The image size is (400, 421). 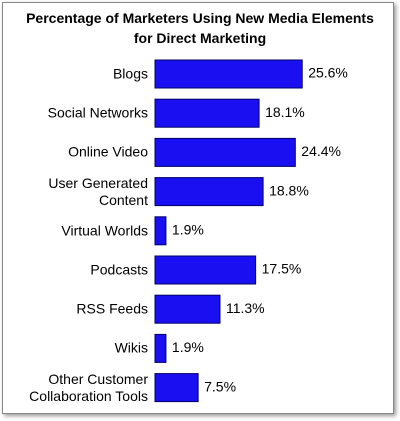 I want to click on category-label: Podcasts, so click(x=119, y=269).